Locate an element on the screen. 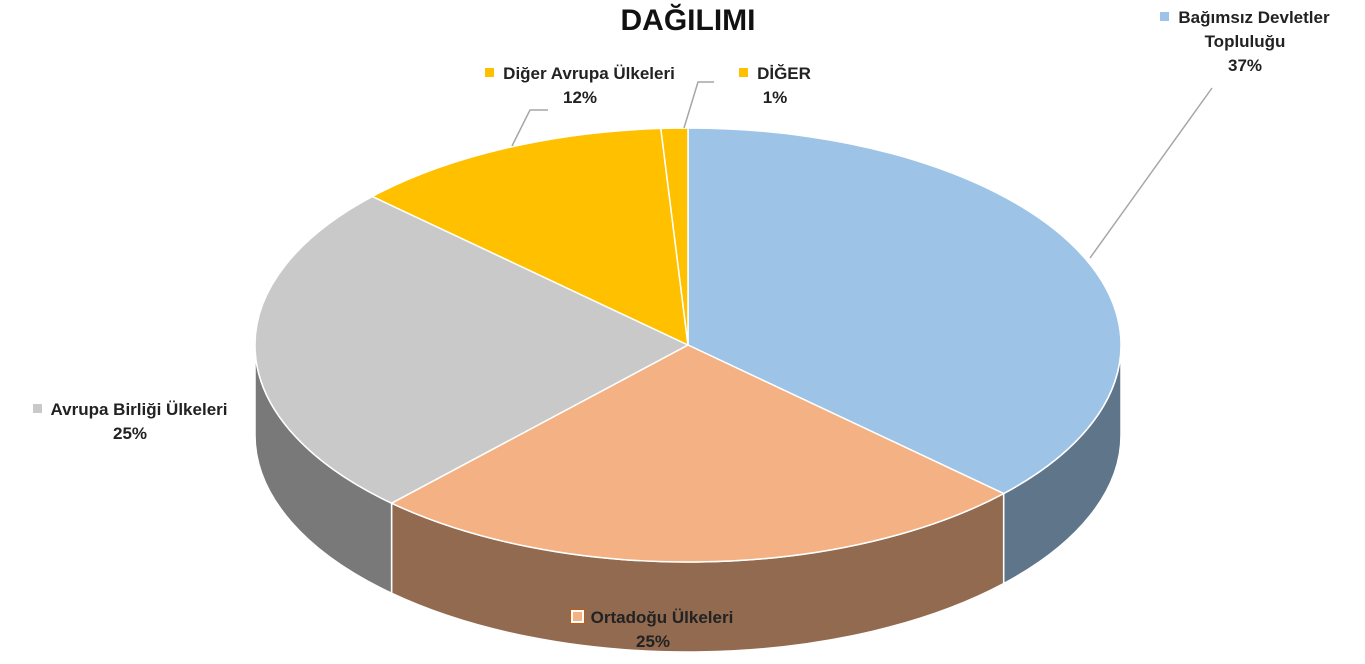  value-label: 12% is located at coordinates (580, 97).